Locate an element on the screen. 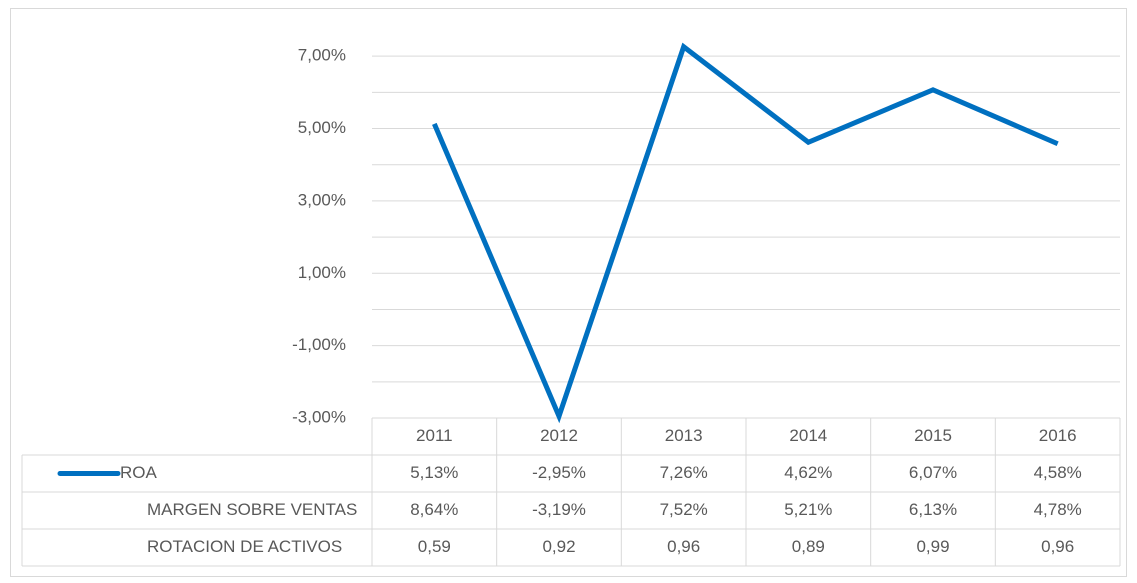 This screenshot has height=583, width=1137. table-value: 4,58% is located at coordinates (1058, 472).